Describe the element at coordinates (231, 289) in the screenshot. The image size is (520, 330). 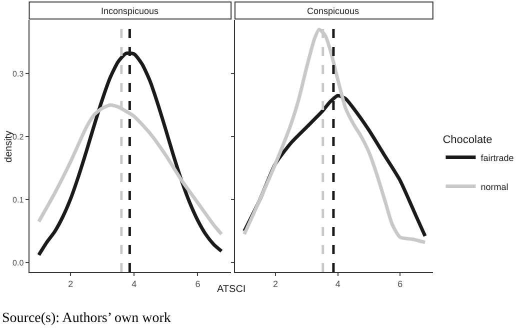
I see `x-axis-title: ATSCI` at that location.